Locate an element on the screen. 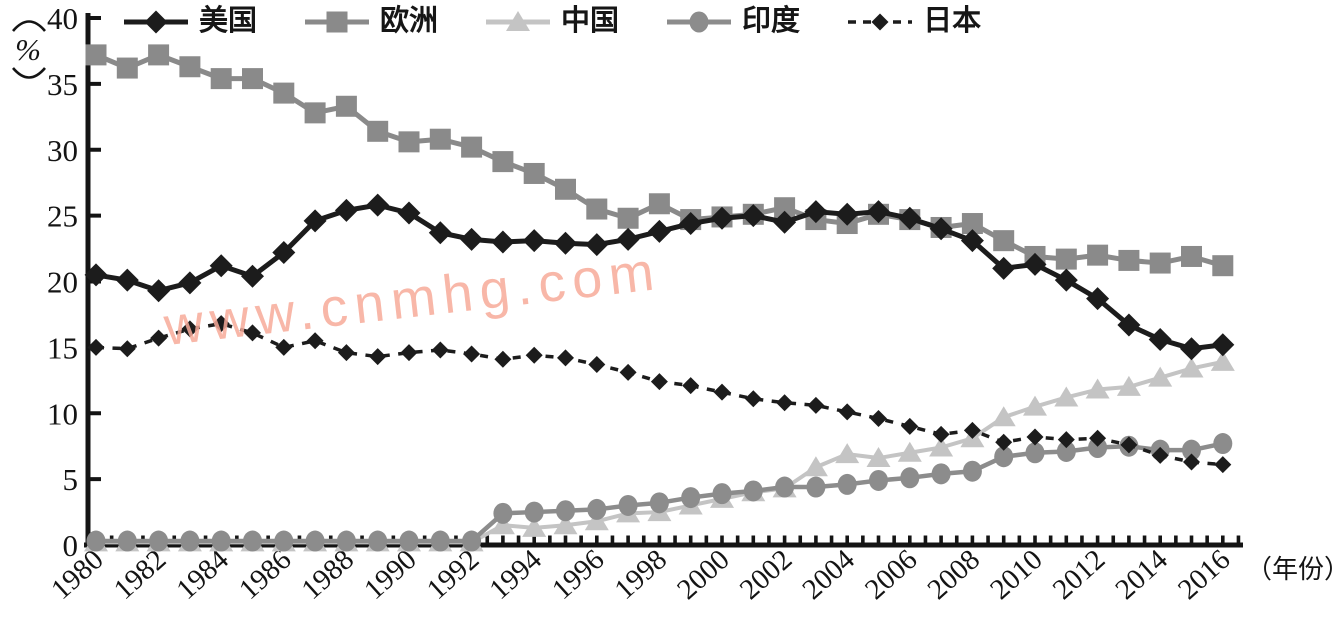  svg-text: 5 is located at coordinates (71, 479).